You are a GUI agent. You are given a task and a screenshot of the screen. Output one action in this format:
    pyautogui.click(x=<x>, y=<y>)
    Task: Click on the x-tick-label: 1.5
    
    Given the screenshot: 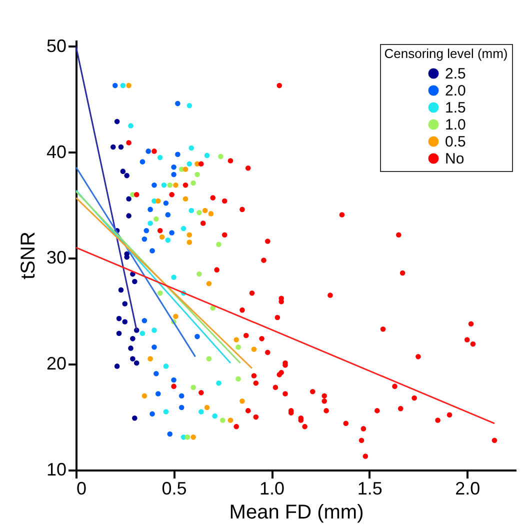 What is the action you would take?
    pyautogui.click(x=369, y=488)
    